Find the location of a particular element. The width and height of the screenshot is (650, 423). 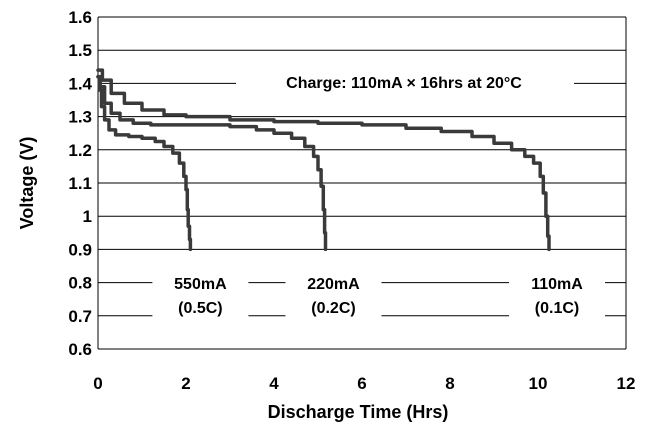

x-tick-label: 10 is located at coordinates (538, 383).